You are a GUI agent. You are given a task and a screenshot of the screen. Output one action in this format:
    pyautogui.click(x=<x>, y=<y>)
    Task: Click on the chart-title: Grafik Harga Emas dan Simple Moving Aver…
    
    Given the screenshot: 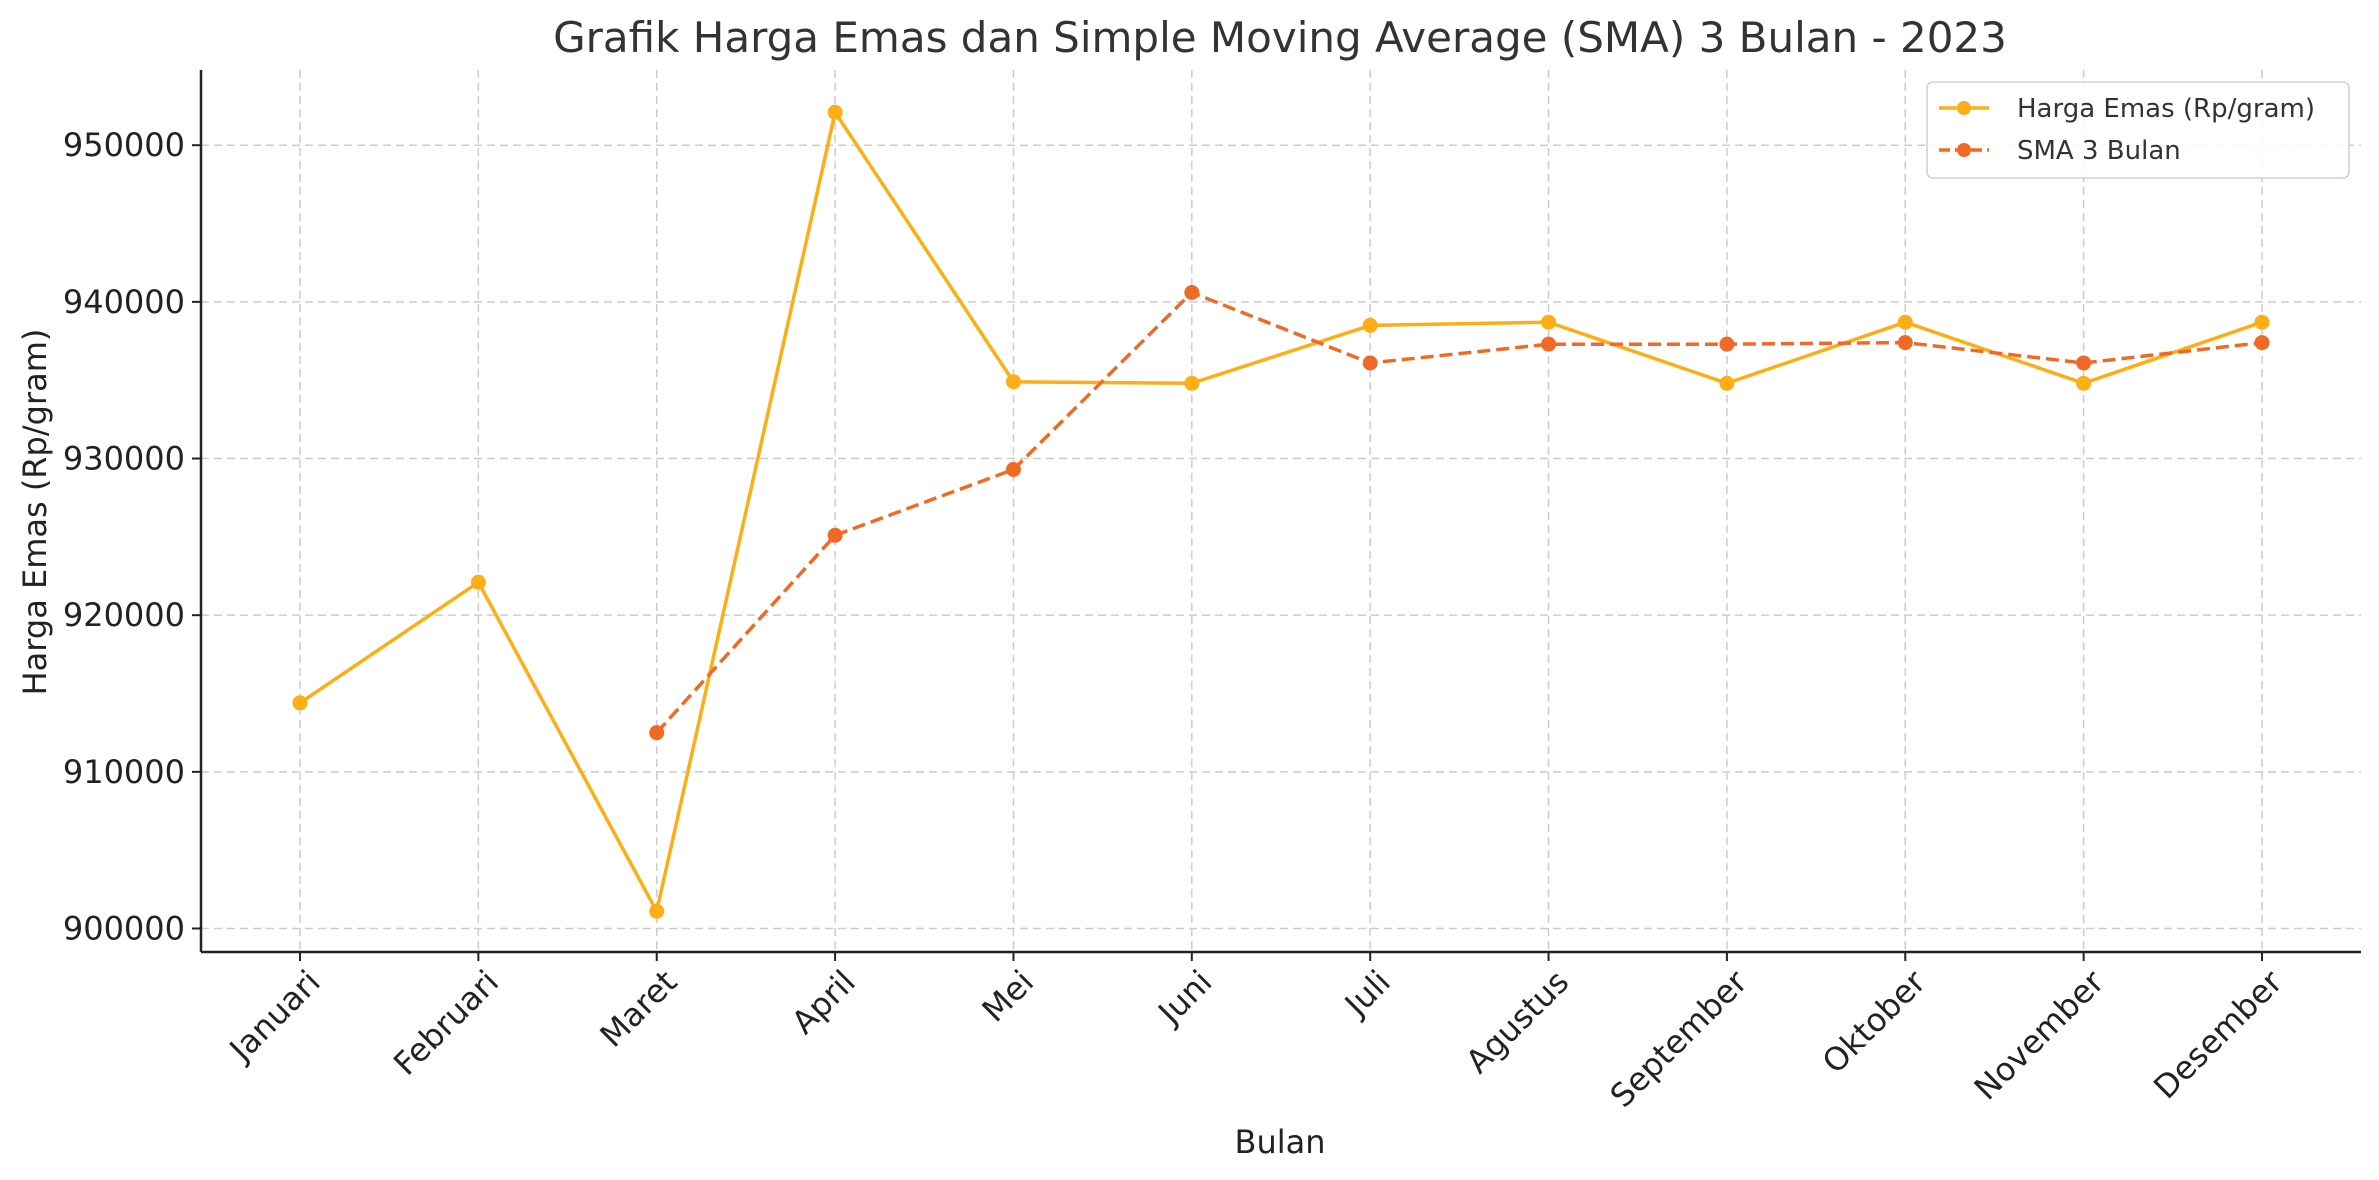 What is the action you would take?
    pyautogui.click(x=1280, y=37)
    